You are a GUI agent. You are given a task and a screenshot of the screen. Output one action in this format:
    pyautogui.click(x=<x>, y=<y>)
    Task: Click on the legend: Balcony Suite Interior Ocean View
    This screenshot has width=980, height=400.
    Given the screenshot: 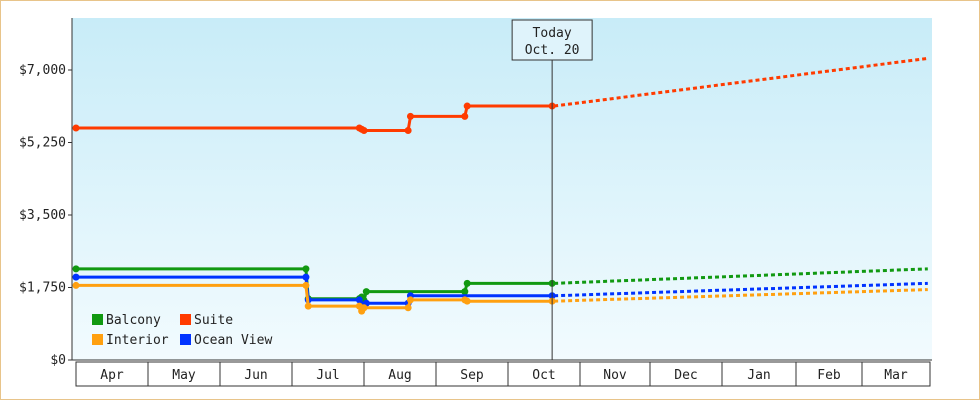 What is the action you would take?
    pyautogui.click(x=182, y=330)
    